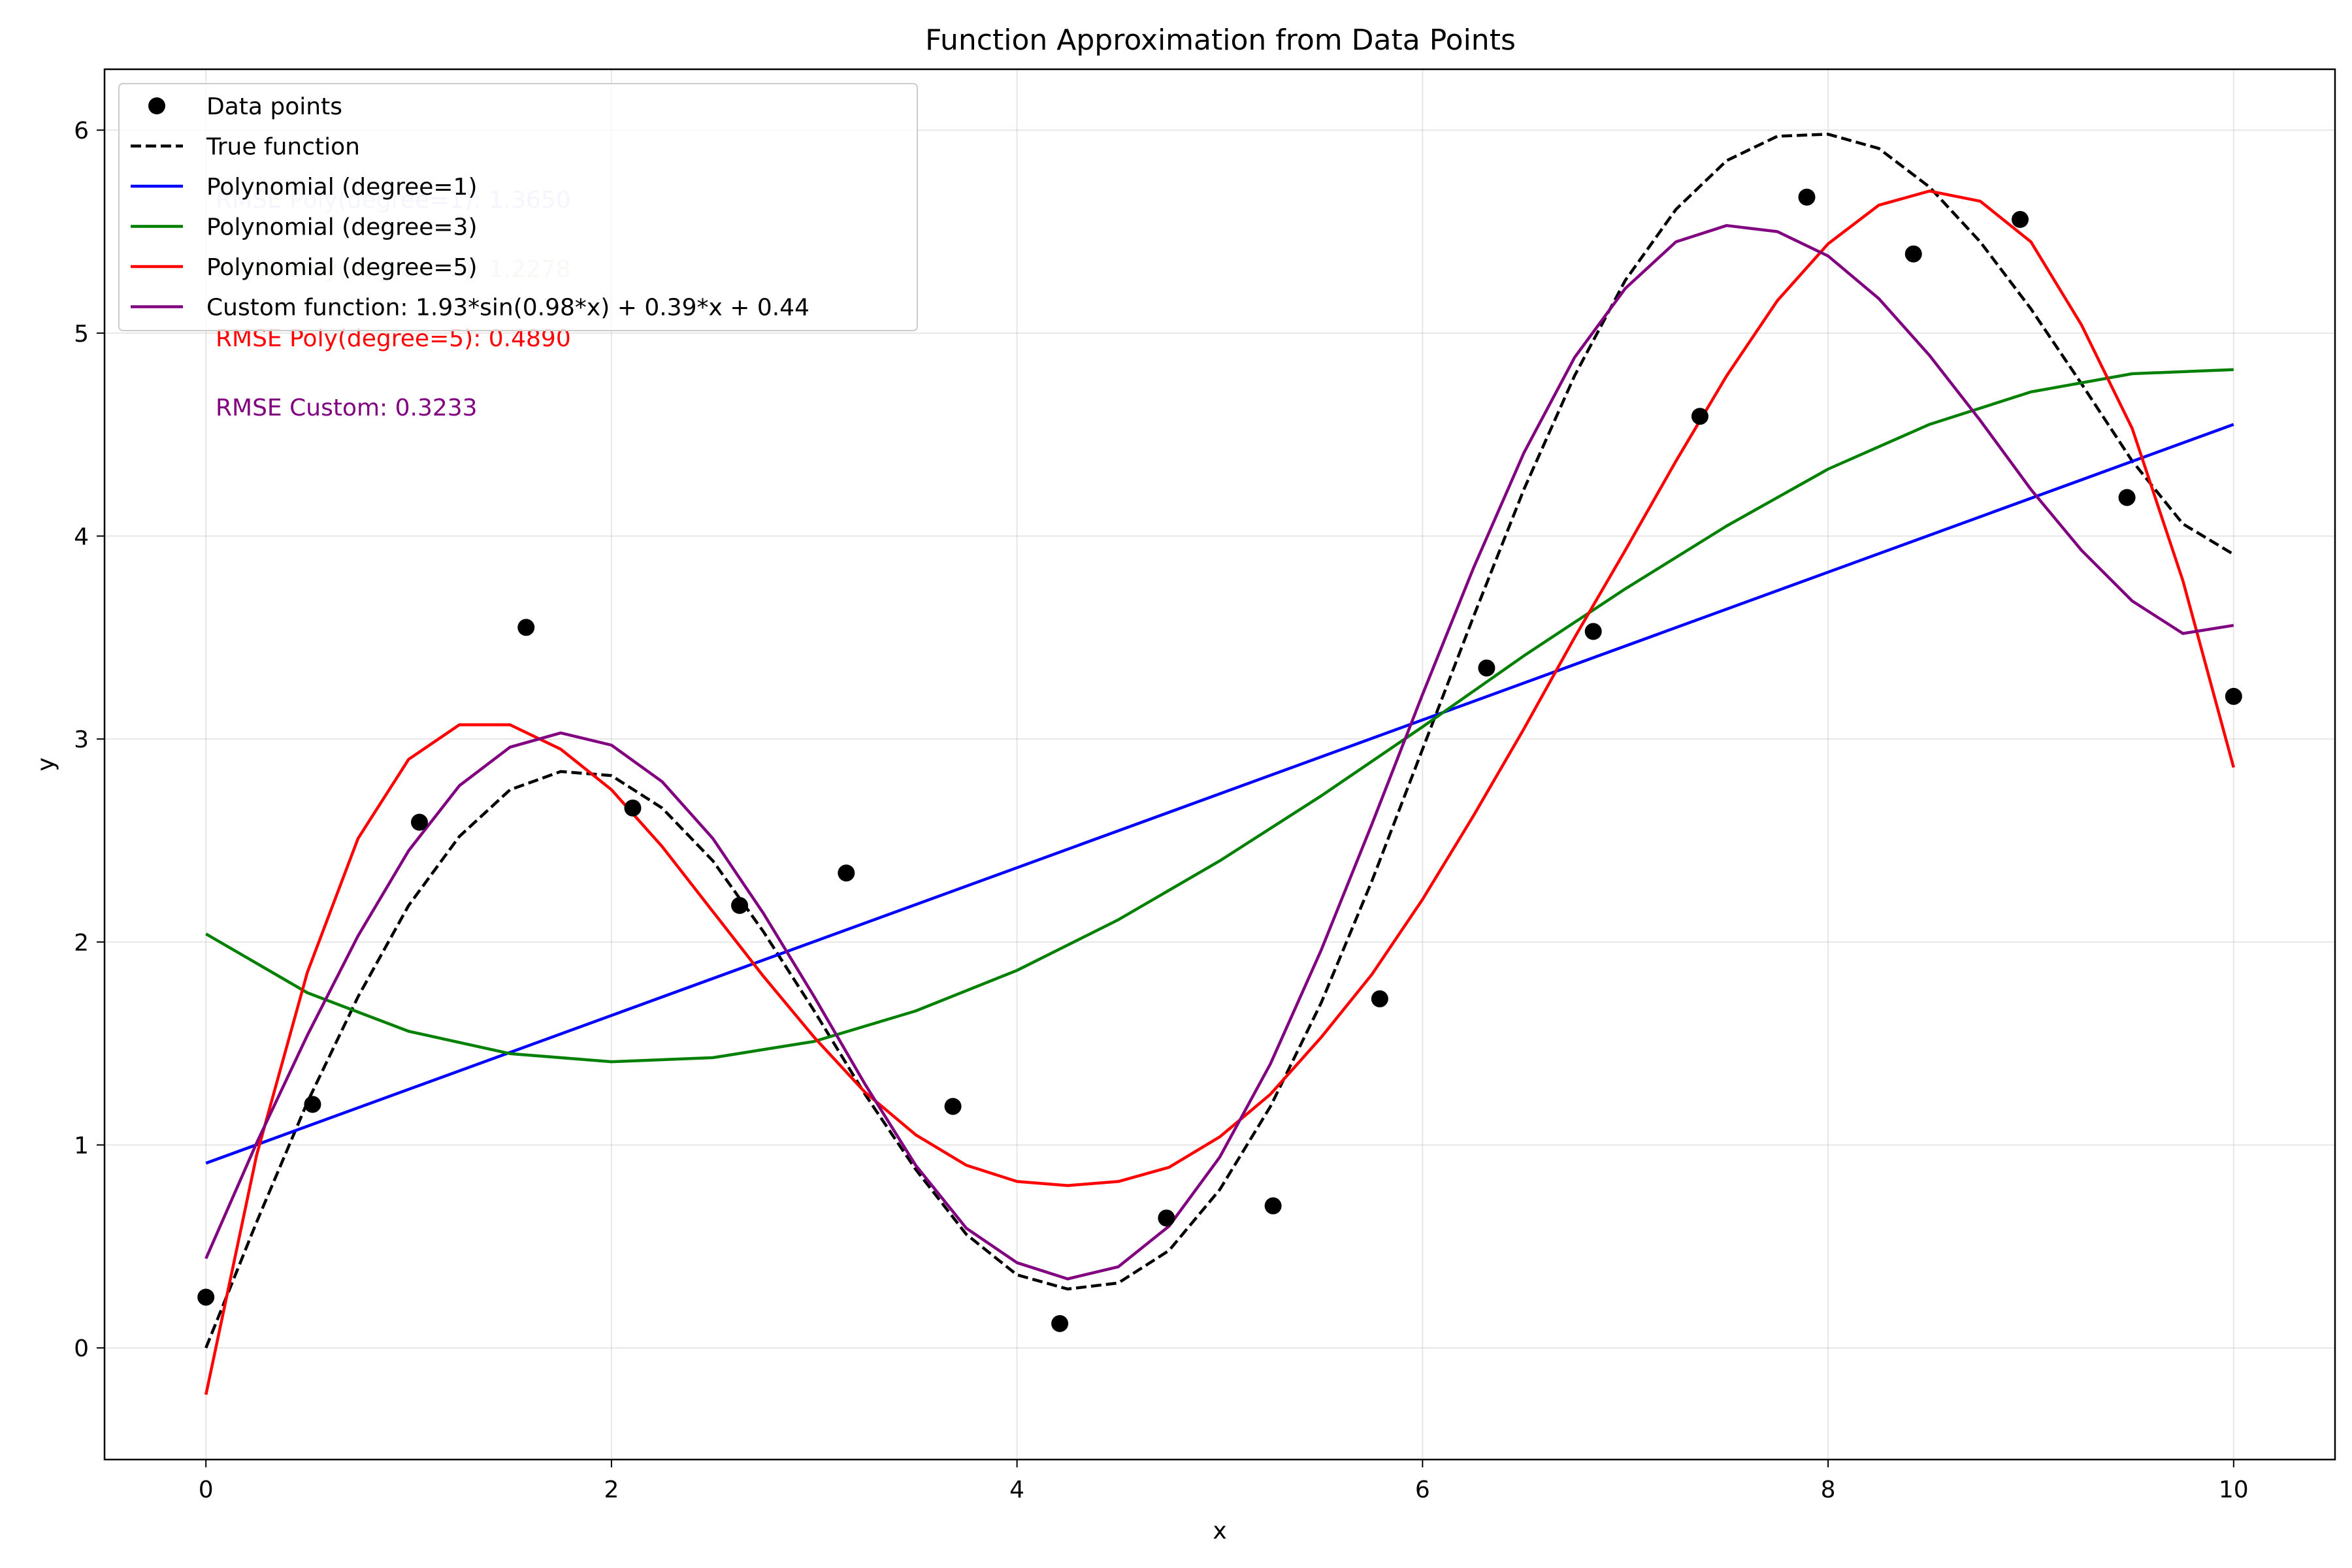  What do you see at coordinates (342, 187) in the screenshot?
I see `legend-label: Polynomial (degree=1)` at bounding box center [342, 187].